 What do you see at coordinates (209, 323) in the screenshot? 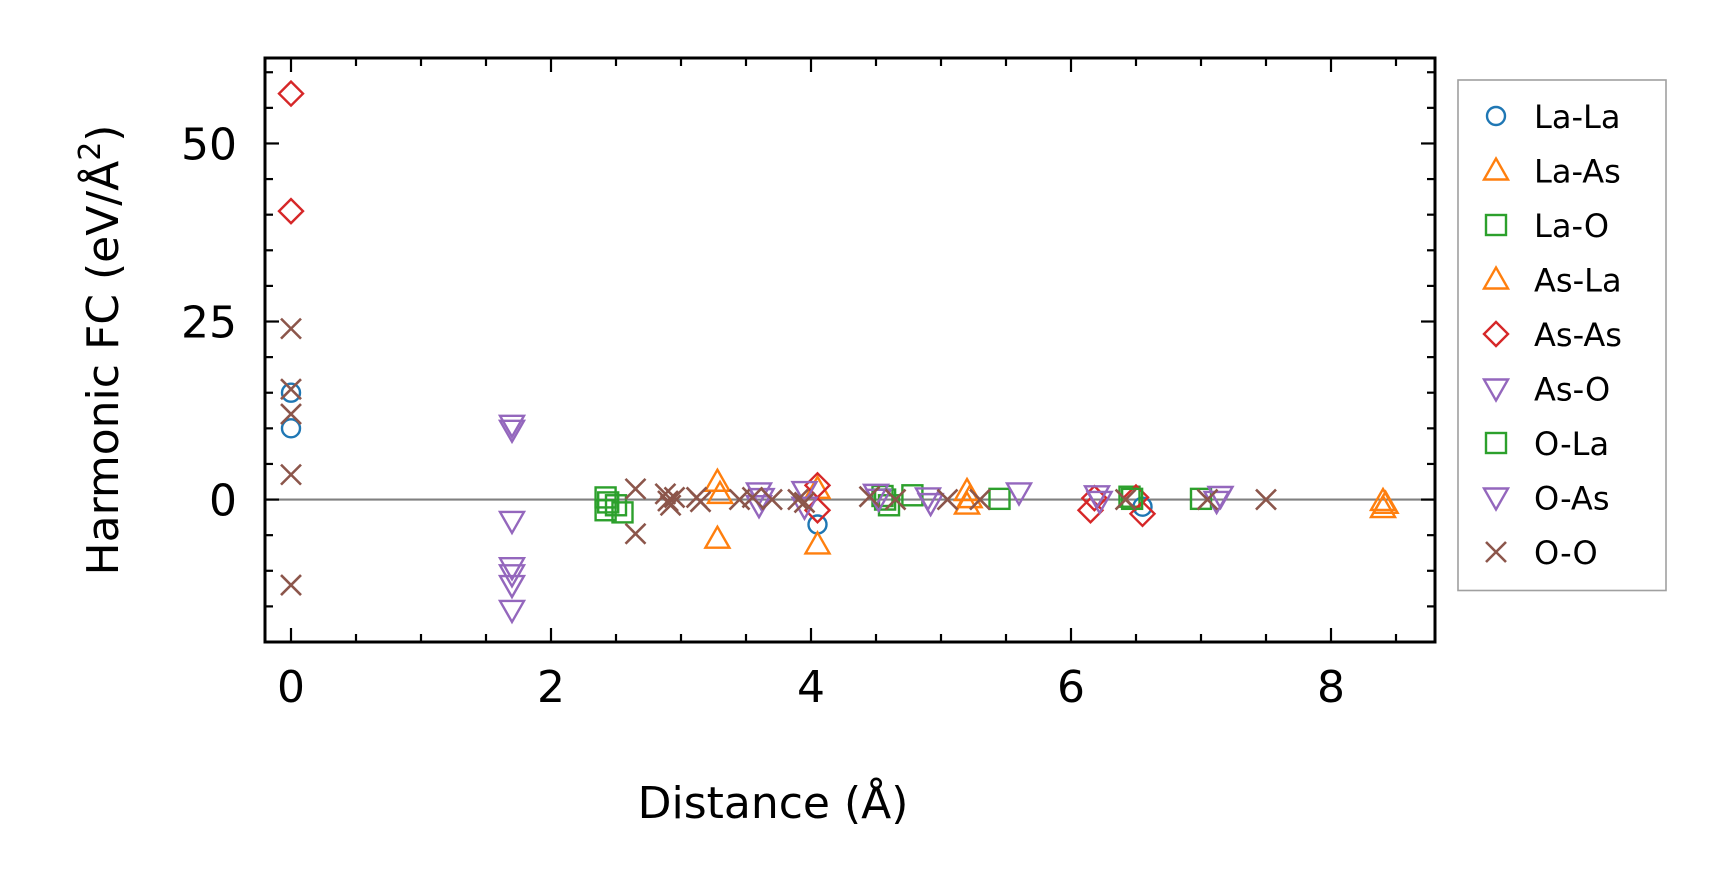
I see `y-tick-label: 25` at bounding box center [209, 323].